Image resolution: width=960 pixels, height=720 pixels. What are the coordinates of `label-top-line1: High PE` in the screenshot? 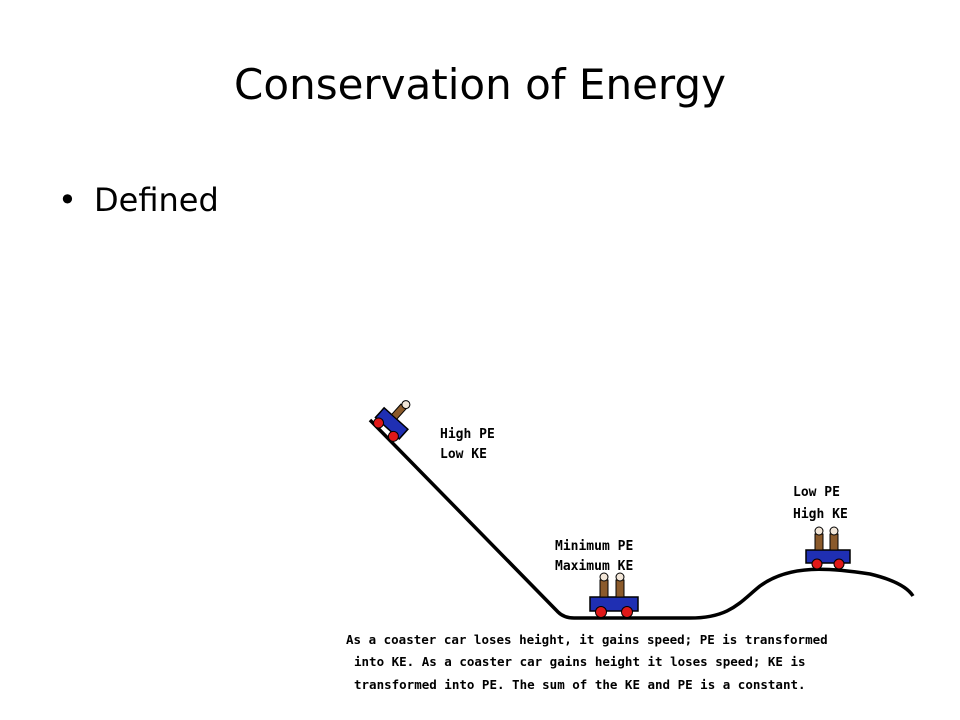 It's located at (467, 434).